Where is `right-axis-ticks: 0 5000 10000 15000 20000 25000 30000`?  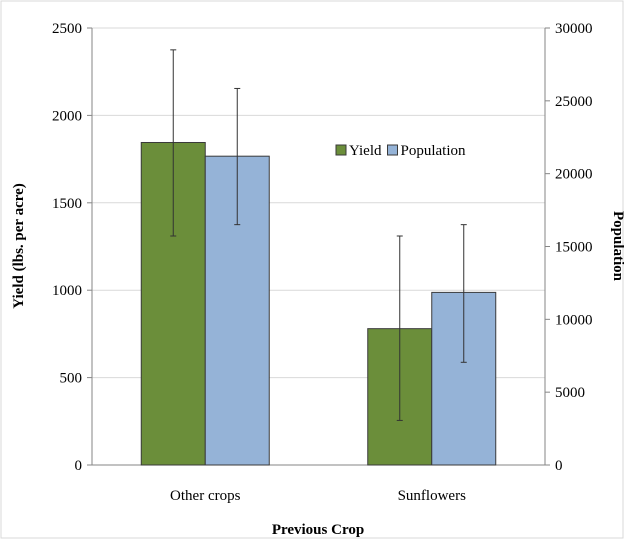 right-axis-ticks: 0 5000 10000 15000 20000 25000 30000 is located at coordinates (569, 247).